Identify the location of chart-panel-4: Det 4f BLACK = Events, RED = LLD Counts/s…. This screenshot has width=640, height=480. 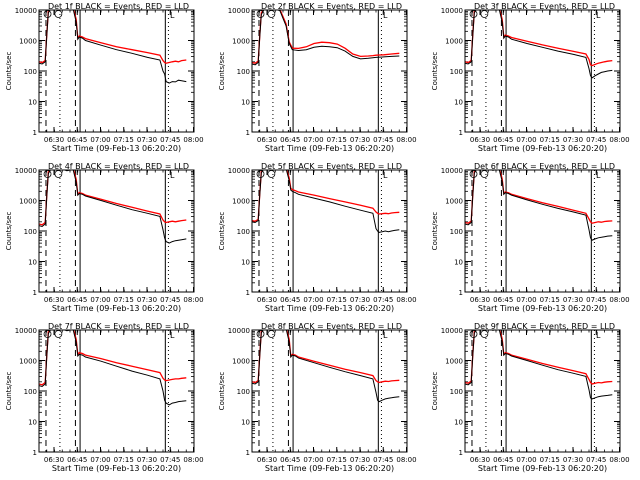
(104, 237).